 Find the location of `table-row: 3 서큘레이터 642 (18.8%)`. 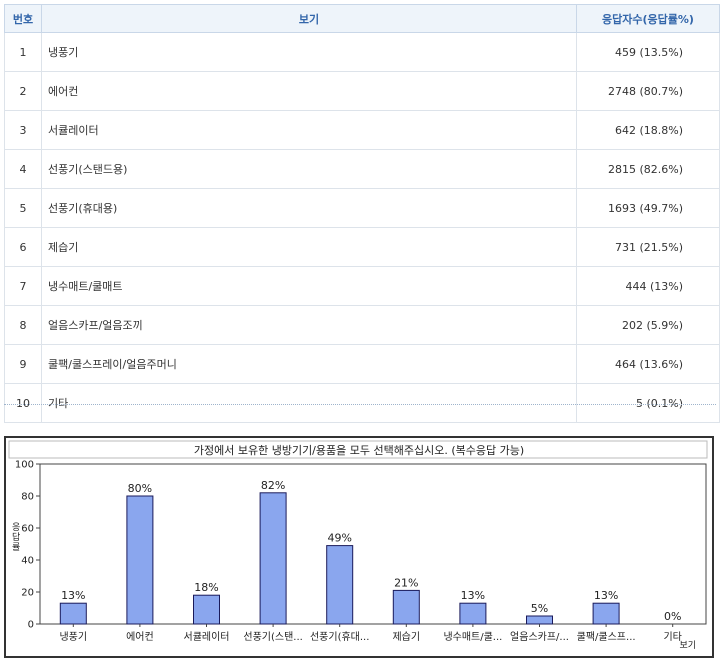

table-row: 3 서큘레이터 642 (18.8%) is located at coordinates (362, 130).